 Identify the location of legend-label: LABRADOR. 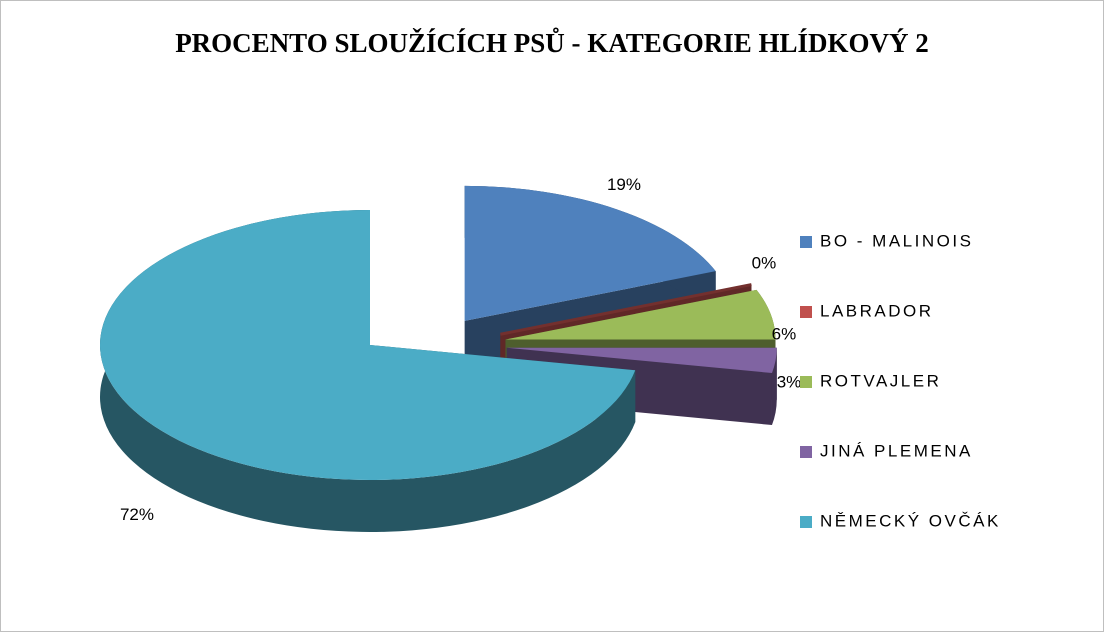
(877, 310).